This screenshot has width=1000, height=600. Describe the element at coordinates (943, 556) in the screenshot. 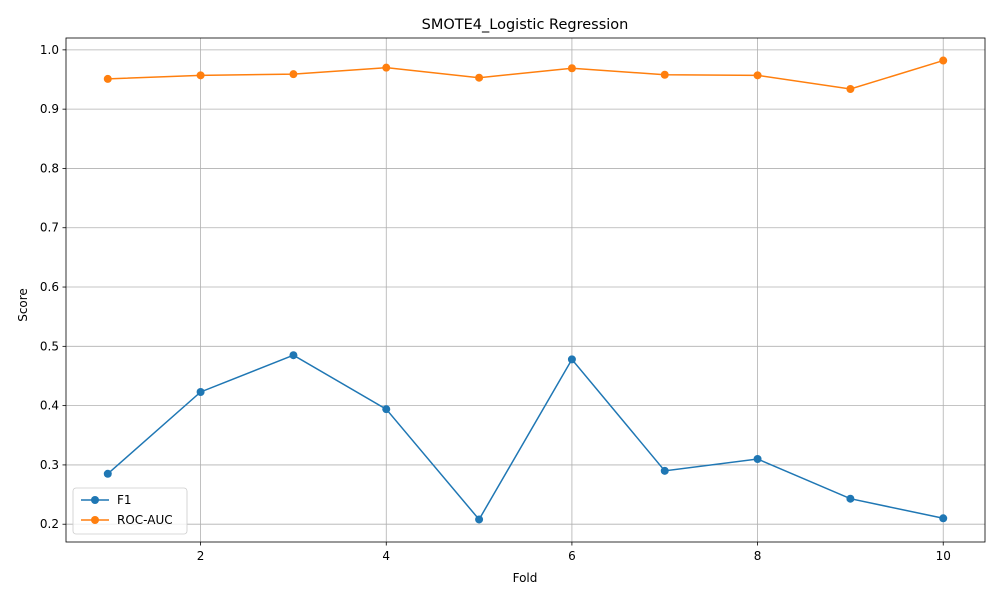

I see `x-tick-label: 10` at that location.